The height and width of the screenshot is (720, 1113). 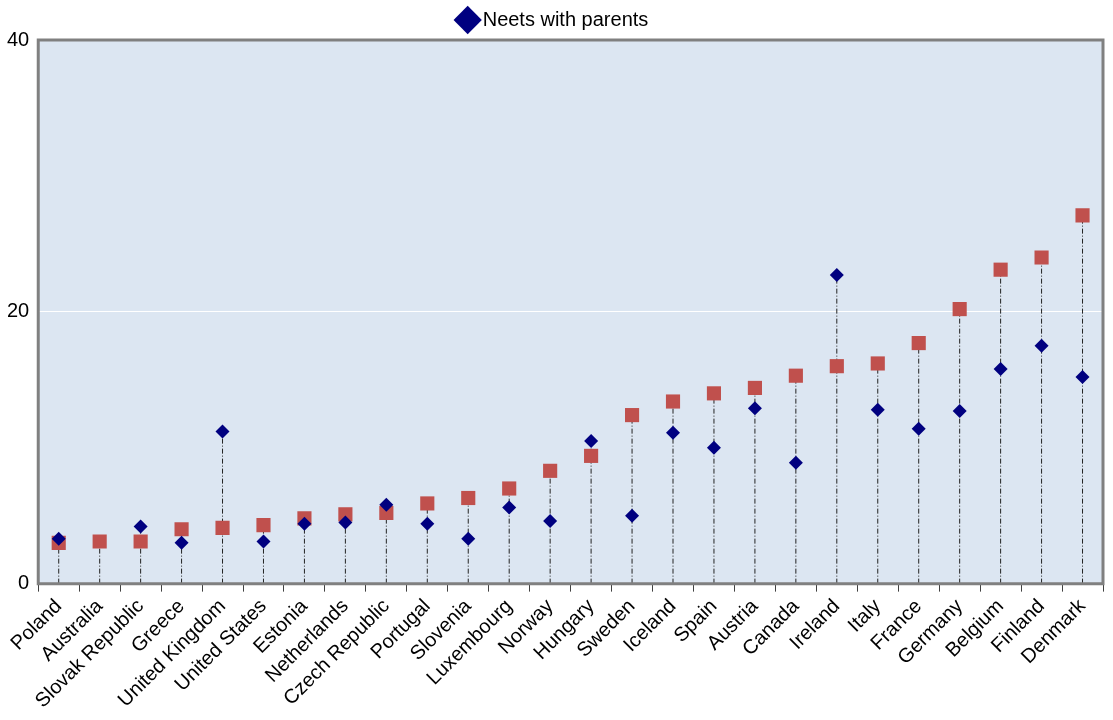 I want to click on legend-label: Neets with parents, so click(x=565, y=18).